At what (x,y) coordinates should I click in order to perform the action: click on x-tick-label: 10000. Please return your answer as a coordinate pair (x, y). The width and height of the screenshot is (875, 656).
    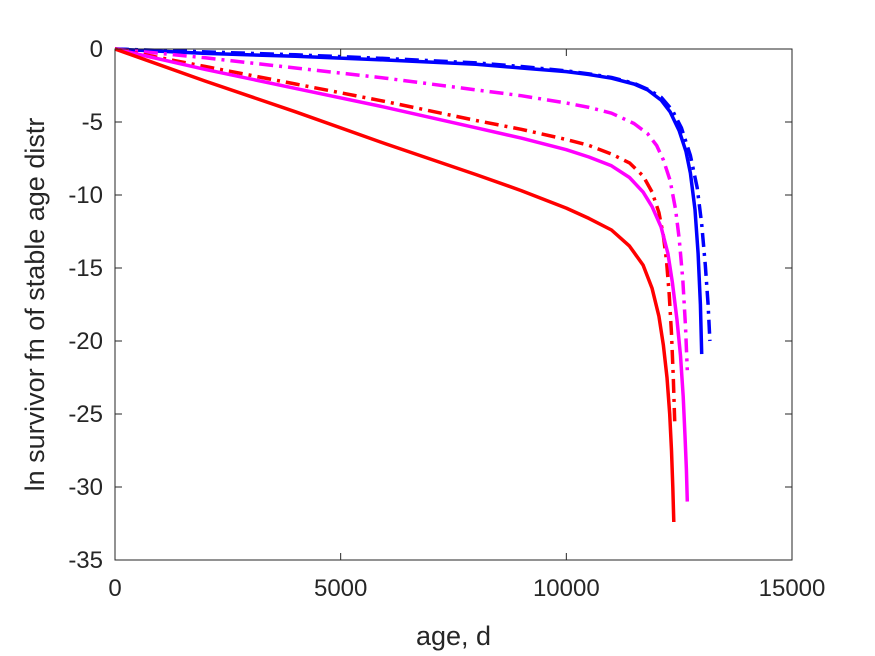
    Looking at the image, I should click on (566, 588).